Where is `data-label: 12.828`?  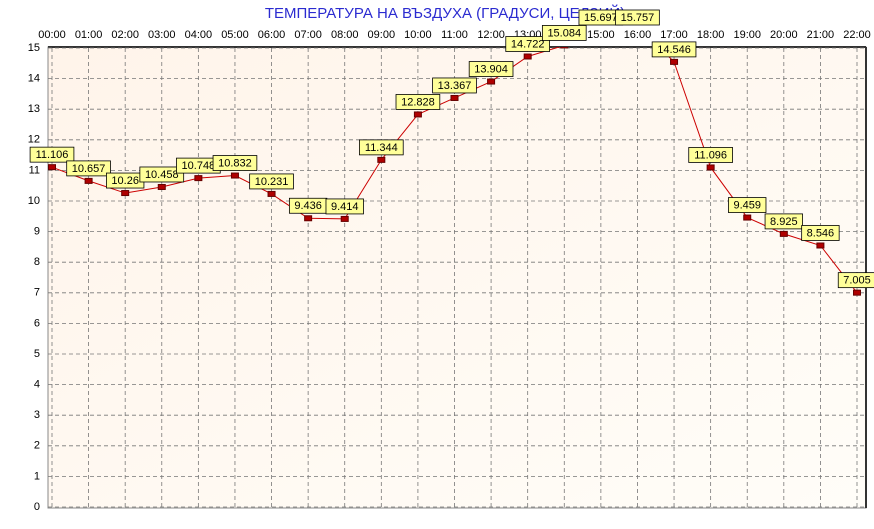 data-label: 12.828 is located at coordinates (418, 102).